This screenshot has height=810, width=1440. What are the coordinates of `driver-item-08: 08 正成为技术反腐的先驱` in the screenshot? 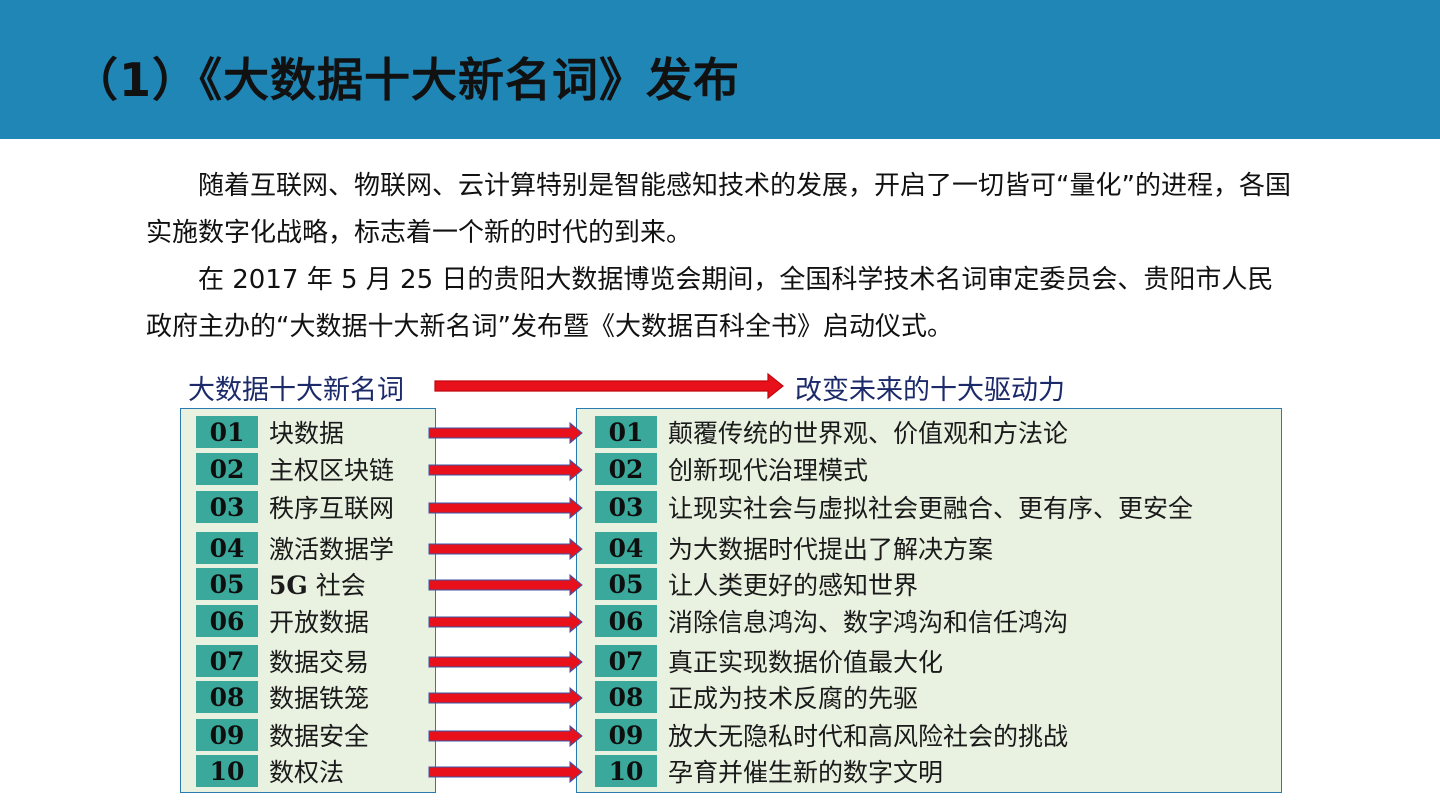 It's located at (756, 697).